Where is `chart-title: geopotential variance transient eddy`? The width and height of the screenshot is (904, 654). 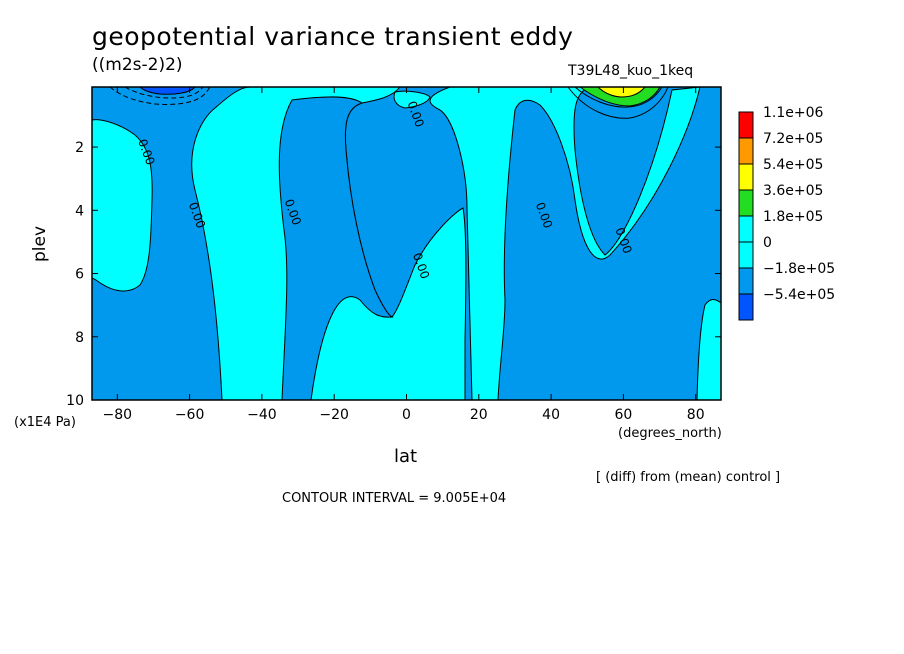 chart-title: geopotential variance transient eddy is located at coordinates (333, 36).